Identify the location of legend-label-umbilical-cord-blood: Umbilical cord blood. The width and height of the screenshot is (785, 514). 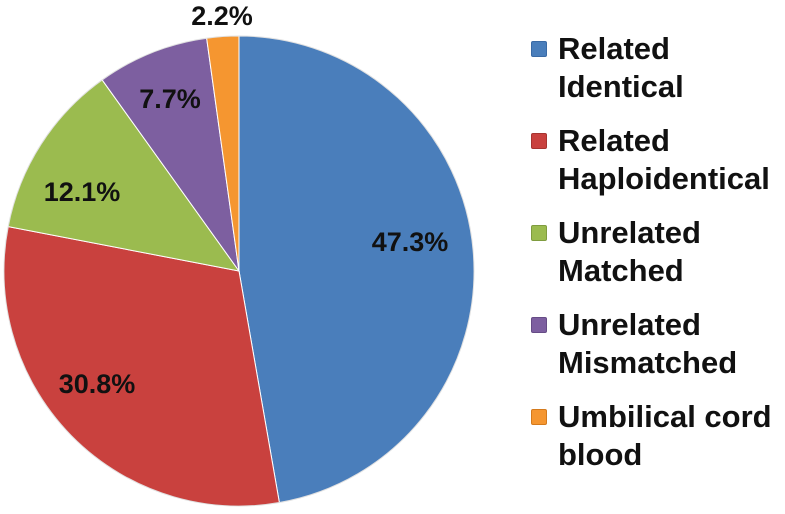
(665, 435).